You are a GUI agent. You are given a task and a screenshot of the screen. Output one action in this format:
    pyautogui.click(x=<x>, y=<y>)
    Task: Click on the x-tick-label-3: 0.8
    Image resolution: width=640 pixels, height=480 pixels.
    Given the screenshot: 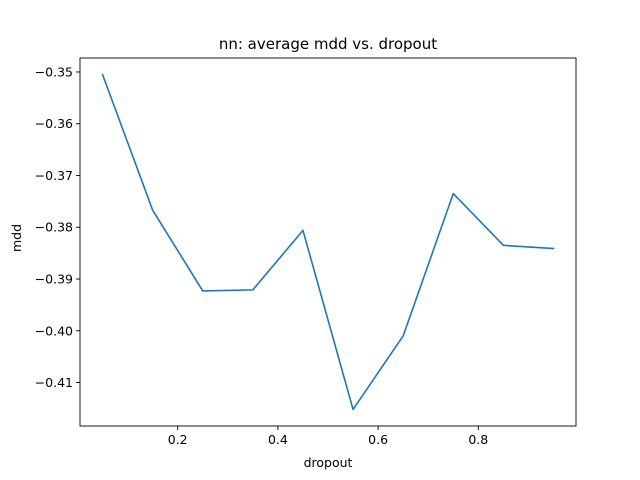 What is the action you would take?
    pyautogui.click(x=478, y=439)
    